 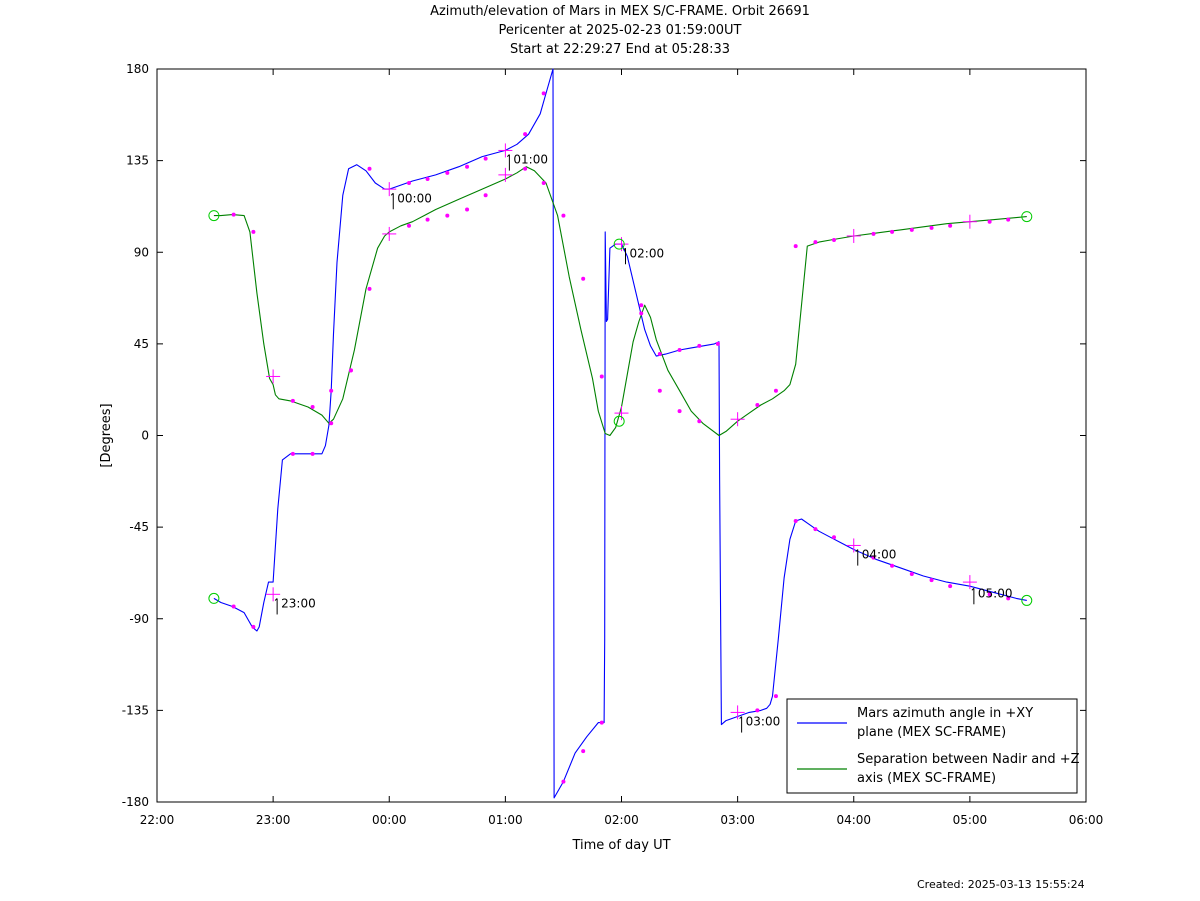 What do you see at coordinates (139, 527) in the screenshot?
I see `y-tick-label: -45` at bounding box center [139, 527].